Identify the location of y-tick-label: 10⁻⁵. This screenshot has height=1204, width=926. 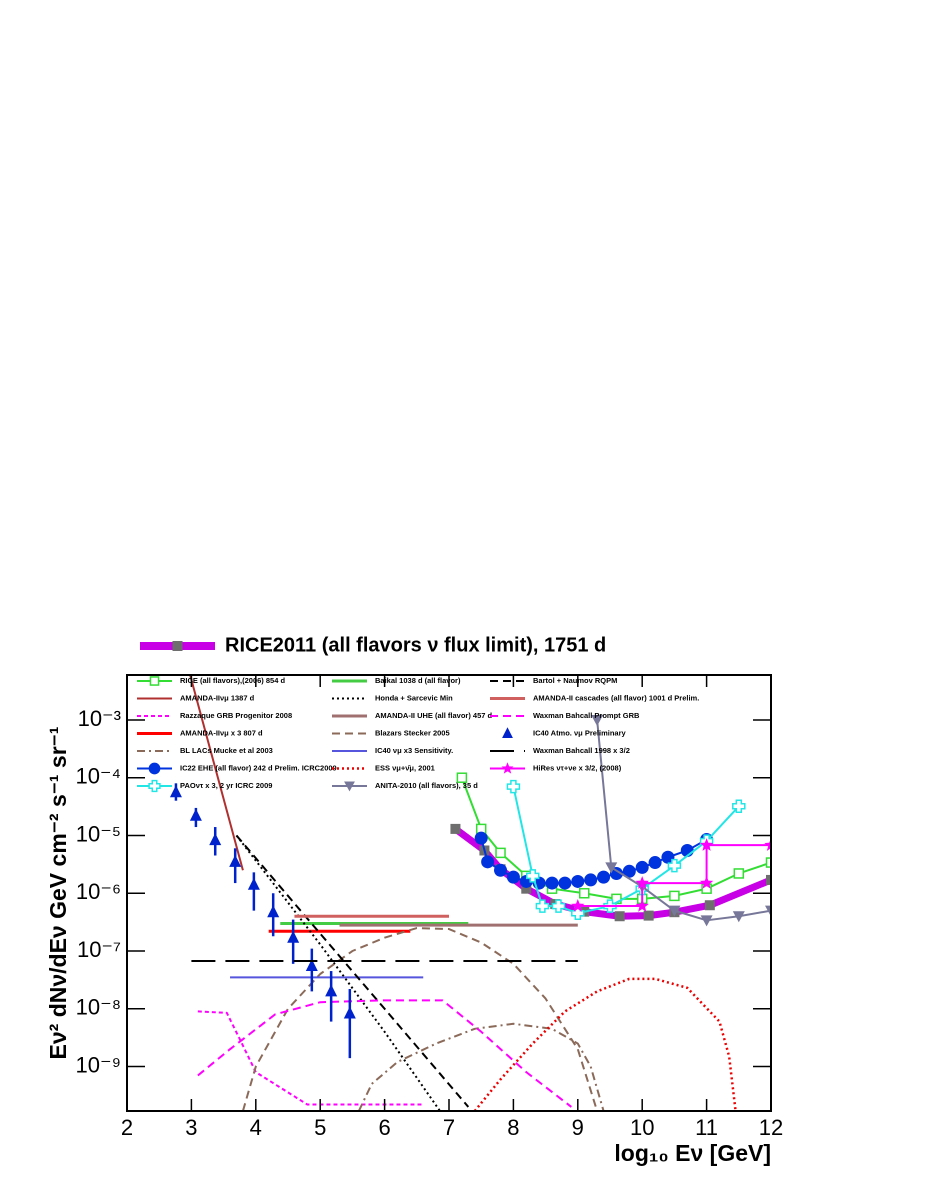
(98, 833).